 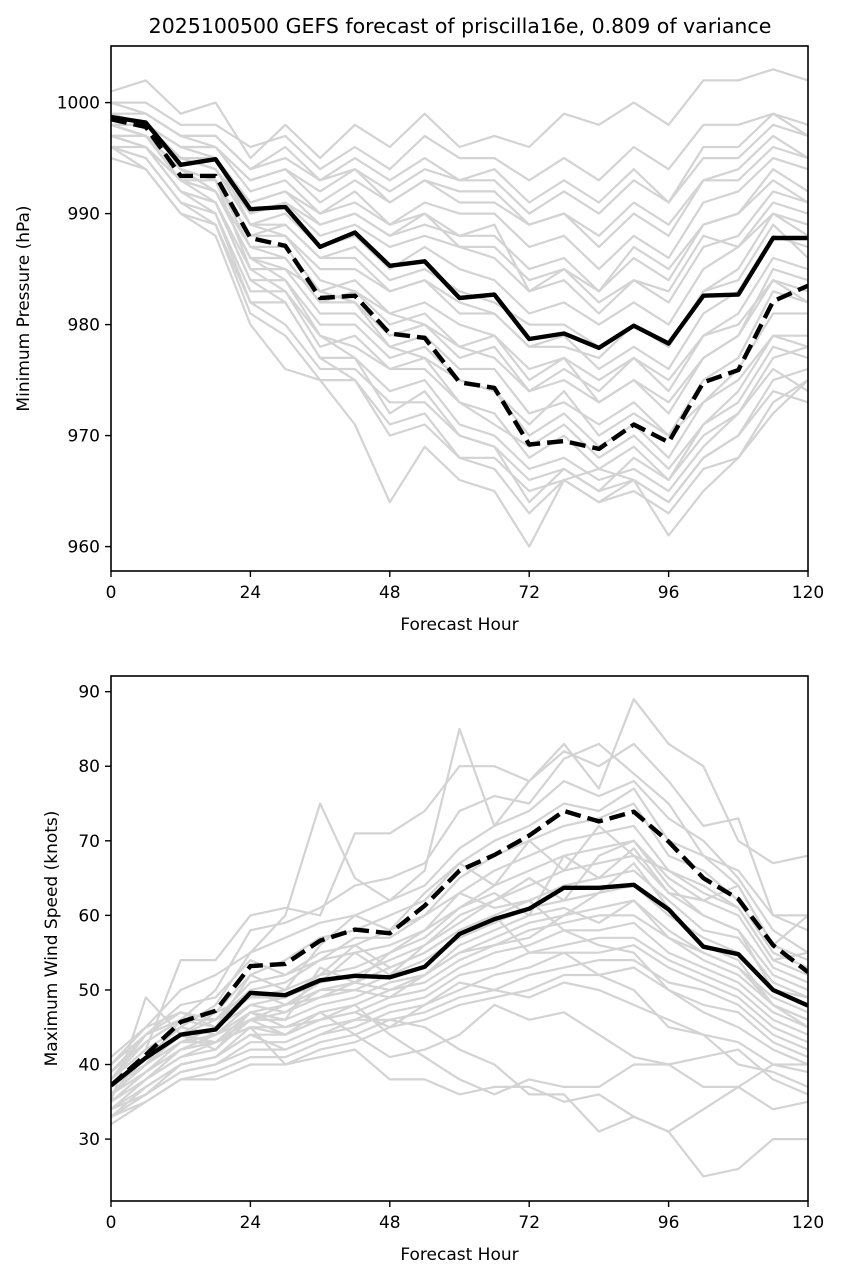 What do you see at coordinates (89, 991) in the screenshot?
I see `wind-y-tick-label: 50` at bounding box center [89, 991].